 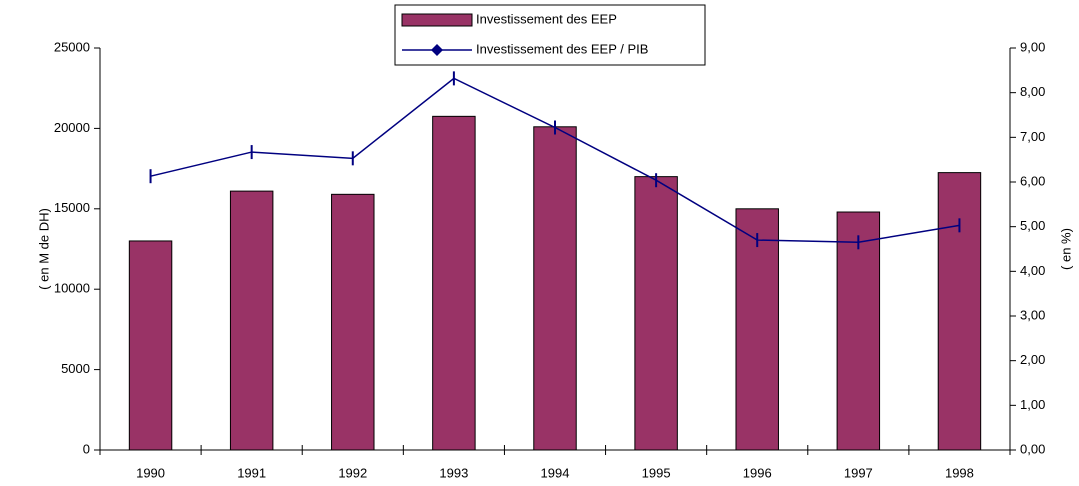 What do you see at coordinates (959, 472) in the screenshot?
I see `x-tick-label: 1998` at bounding box center [959, 472].